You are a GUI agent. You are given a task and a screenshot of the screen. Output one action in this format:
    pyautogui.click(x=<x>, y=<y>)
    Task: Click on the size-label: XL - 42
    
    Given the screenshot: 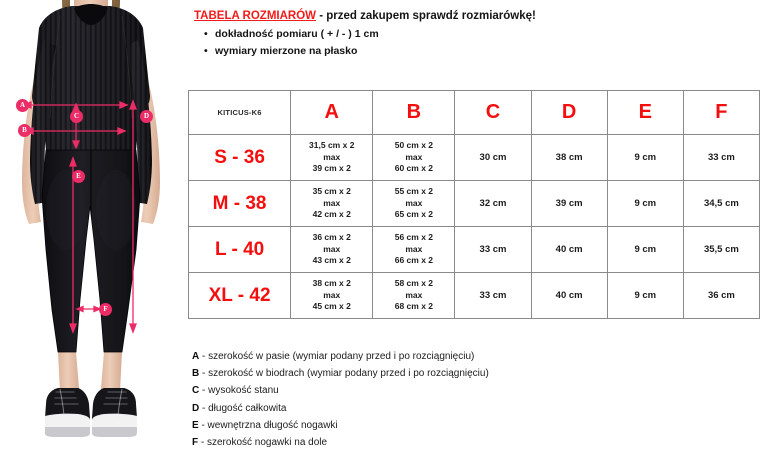 What is the action you would take?
    pyautogui.click(x=239, y=295)
    